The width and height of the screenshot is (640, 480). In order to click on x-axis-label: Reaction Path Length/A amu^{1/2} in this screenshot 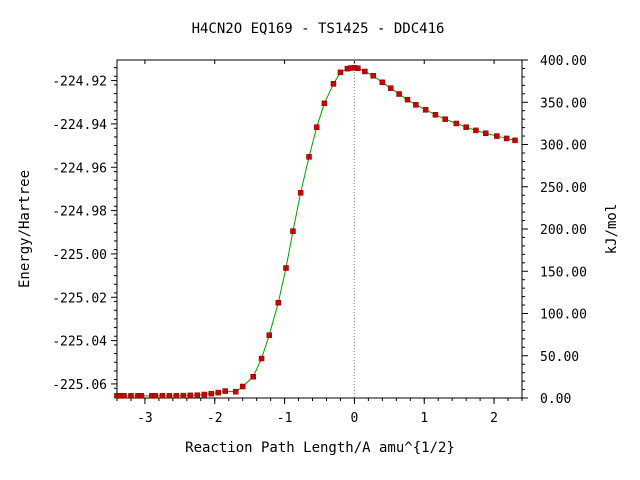, I will do `click(320, 448)`.